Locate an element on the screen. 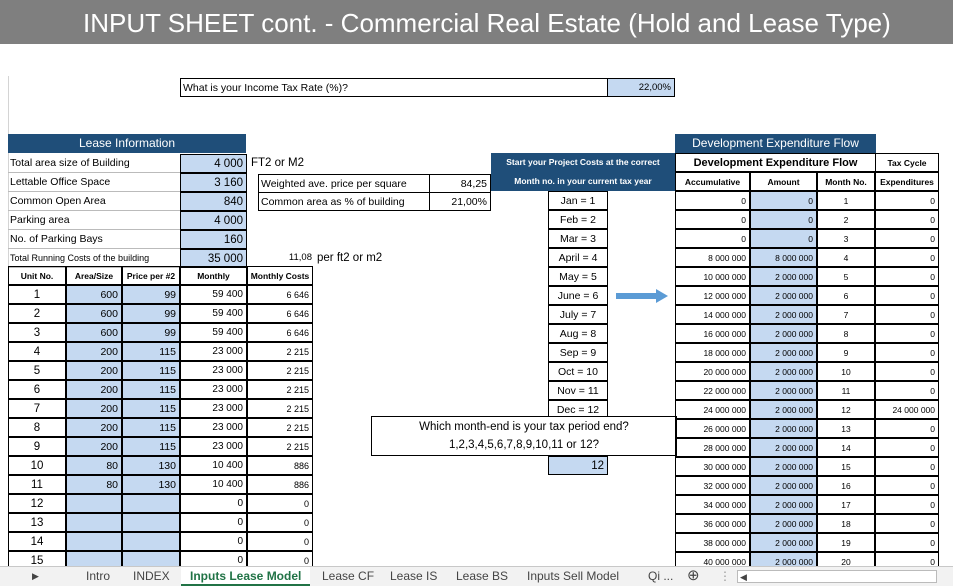 The width and height of the screenshot is (953, 587). dev-cell: 10 is located at coordinates (846, 371).